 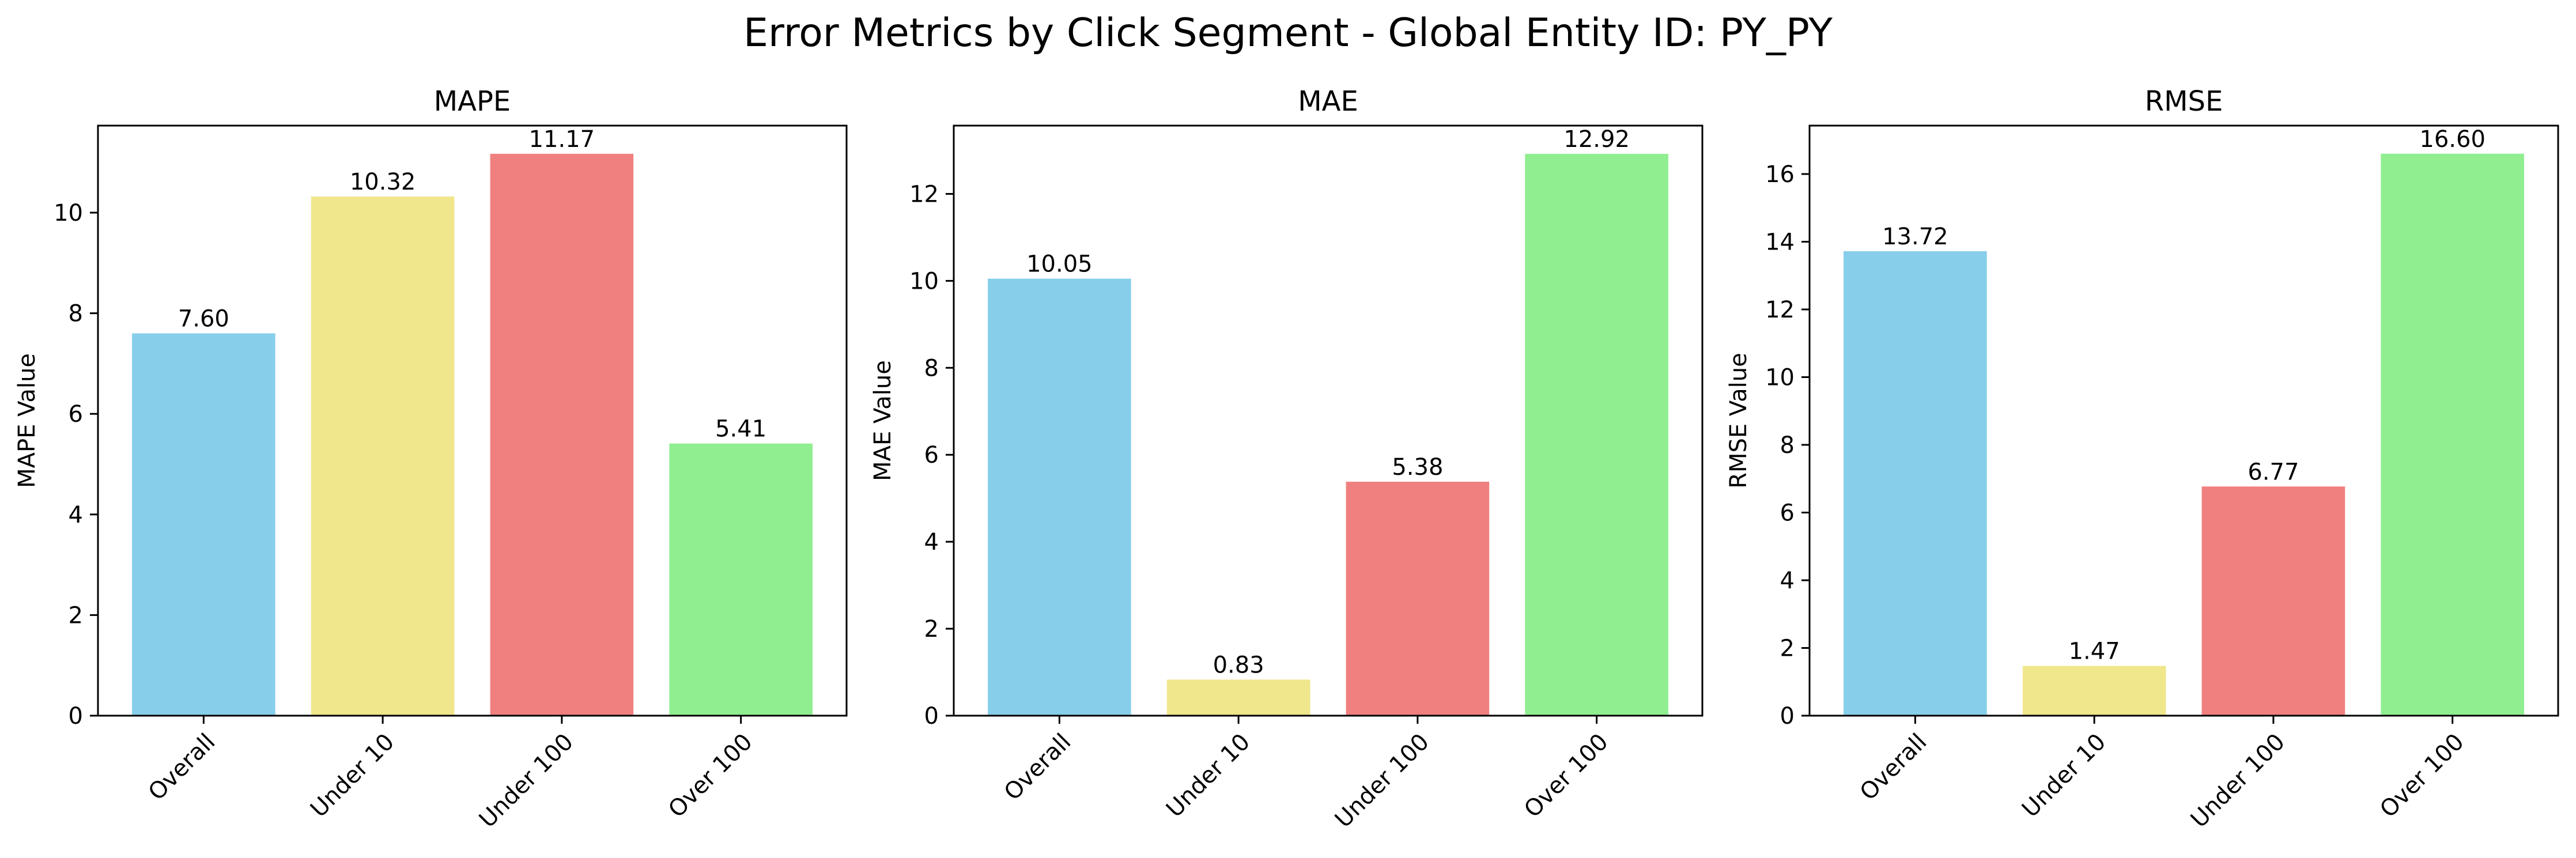 I want to click on y-tick-label: 16, so click(x=1780, y=174).